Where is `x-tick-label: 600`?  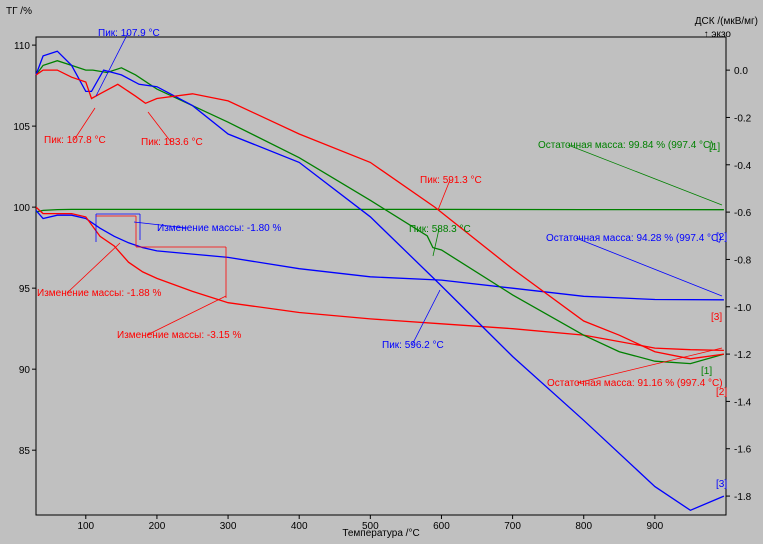 x-tick-label: 600 is located at coordinates (441, 526).